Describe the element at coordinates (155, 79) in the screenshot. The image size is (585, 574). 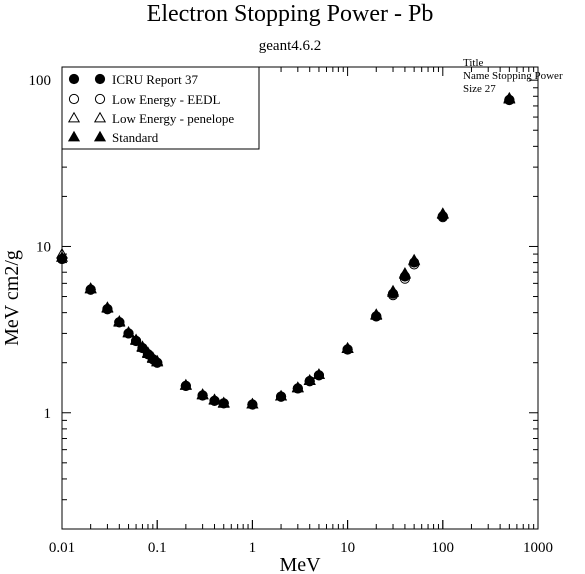
I see `legend-label-icru: ICRU Report 37` at that location.